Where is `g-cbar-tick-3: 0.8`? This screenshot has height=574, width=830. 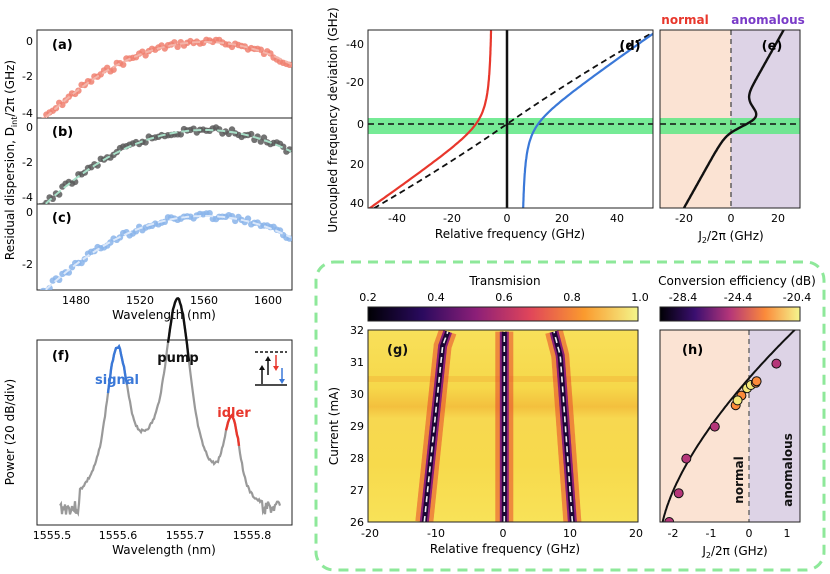
g-cbar-tick-3: 0.8 is located at coordinates (572, 297).